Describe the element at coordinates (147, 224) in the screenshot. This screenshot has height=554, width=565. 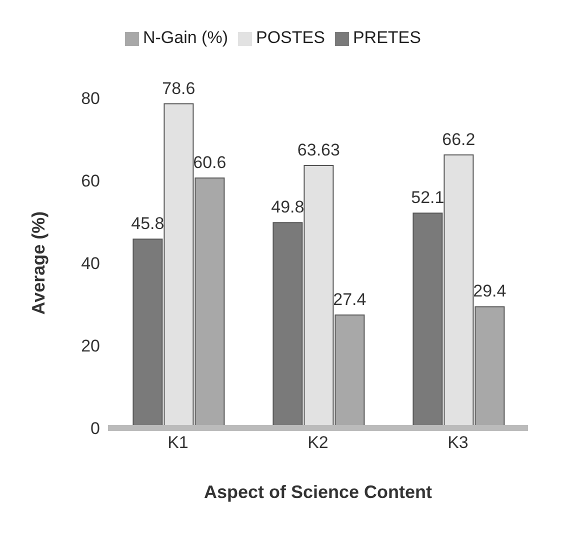
I see `data-label: 45.8` at that location.